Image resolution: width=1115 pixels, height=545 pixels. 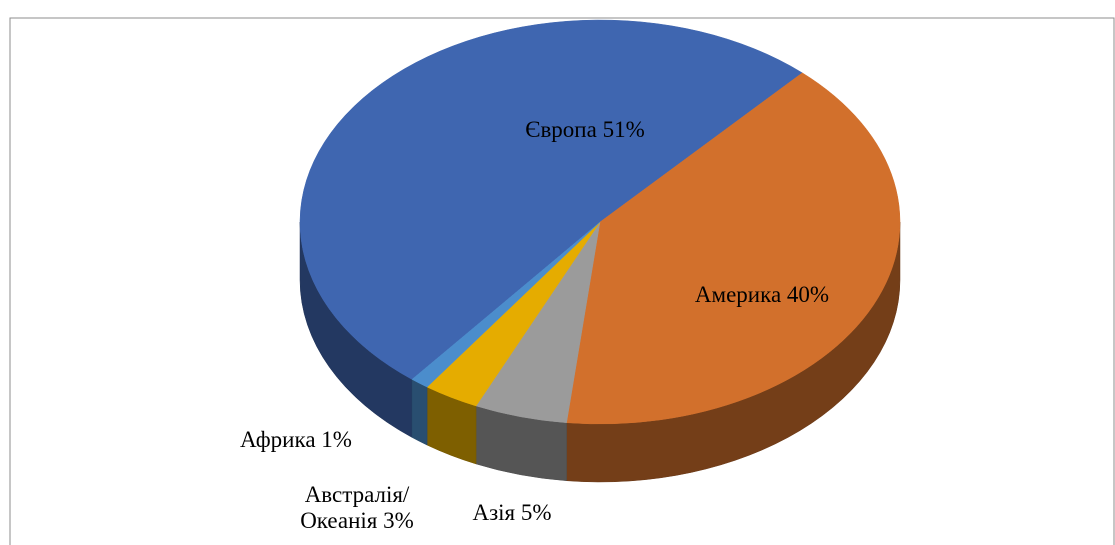 I want to click on slice-label: Азія 5%, so click(x=511, y=513).